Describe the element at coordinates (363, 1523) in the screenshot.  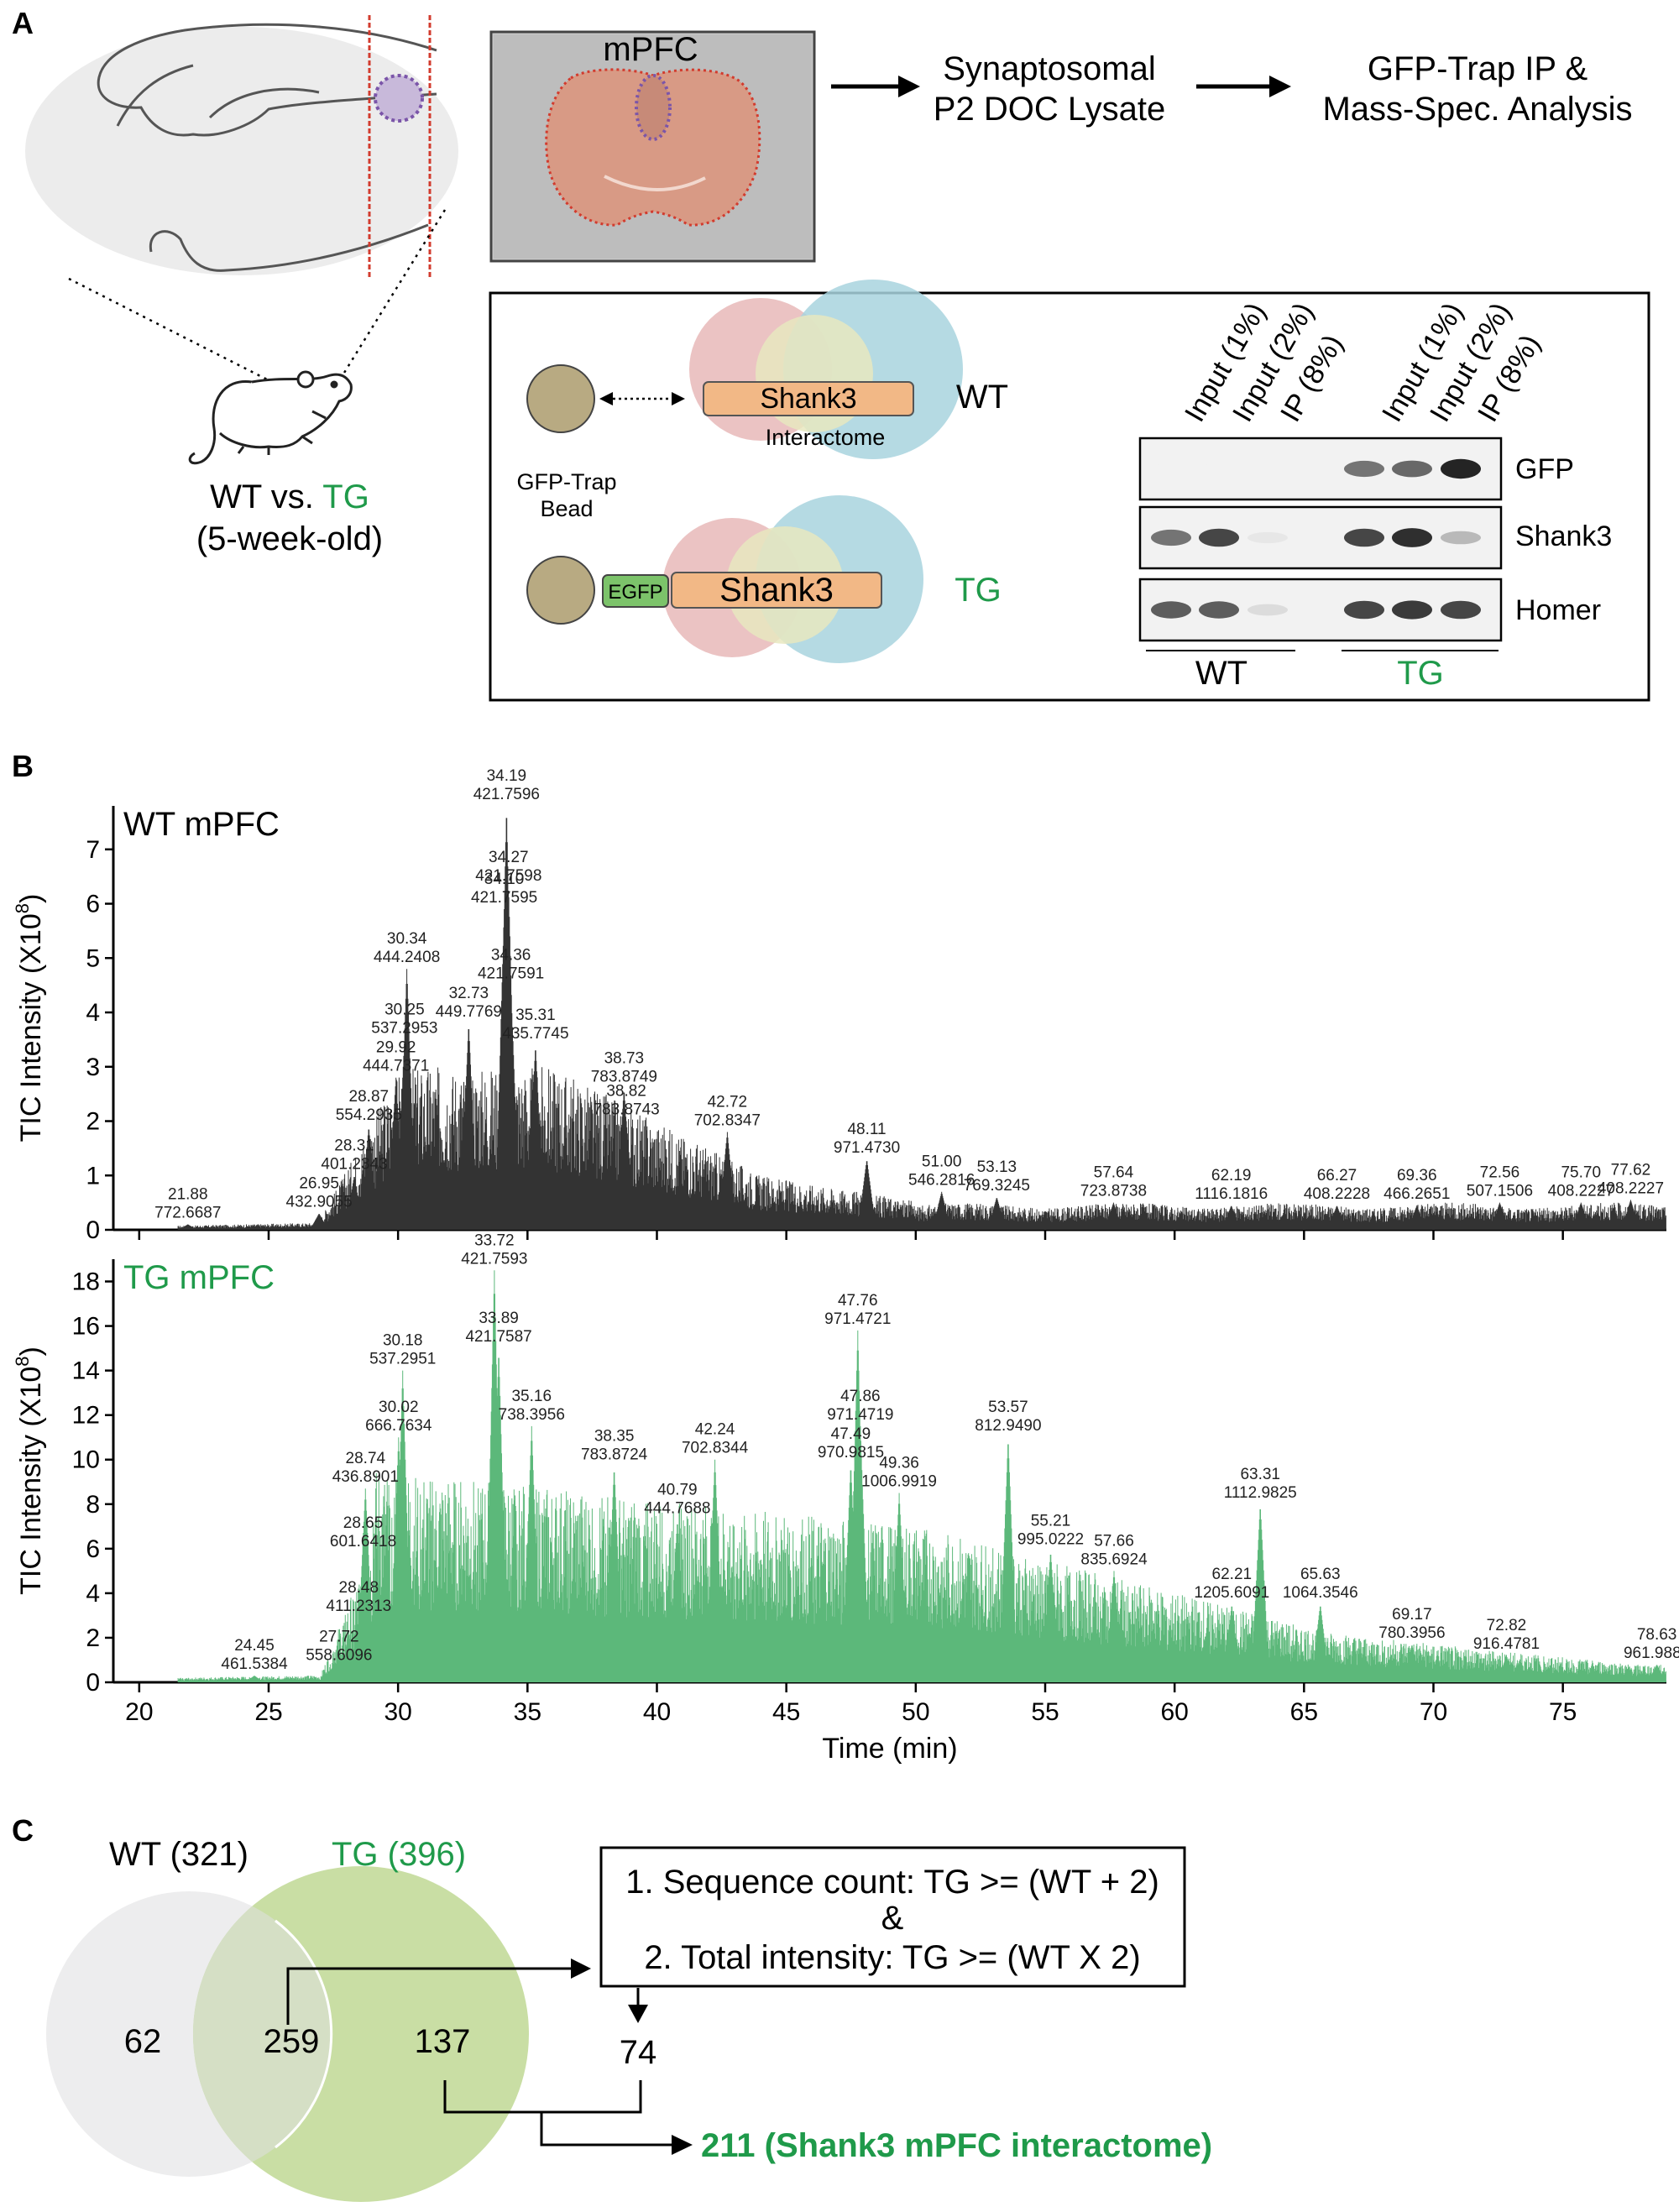
I see `peak-rt-1-3: 28.65` at that location.